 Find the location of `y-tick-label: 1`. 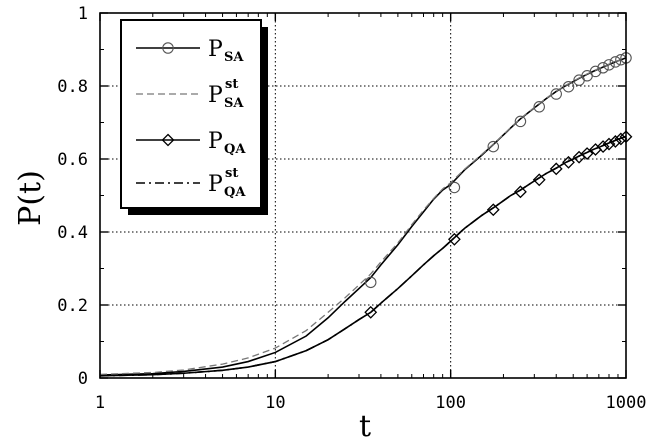

y-tick-label: 1 is located at coordinates (83, 14).